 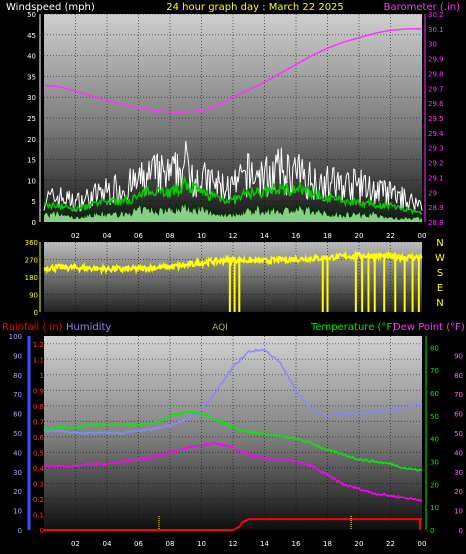 What do you see at coordinates (434, 394) in the screenshot?
I see `temperature-tick-label: 60` at bounding box center [434, 394].